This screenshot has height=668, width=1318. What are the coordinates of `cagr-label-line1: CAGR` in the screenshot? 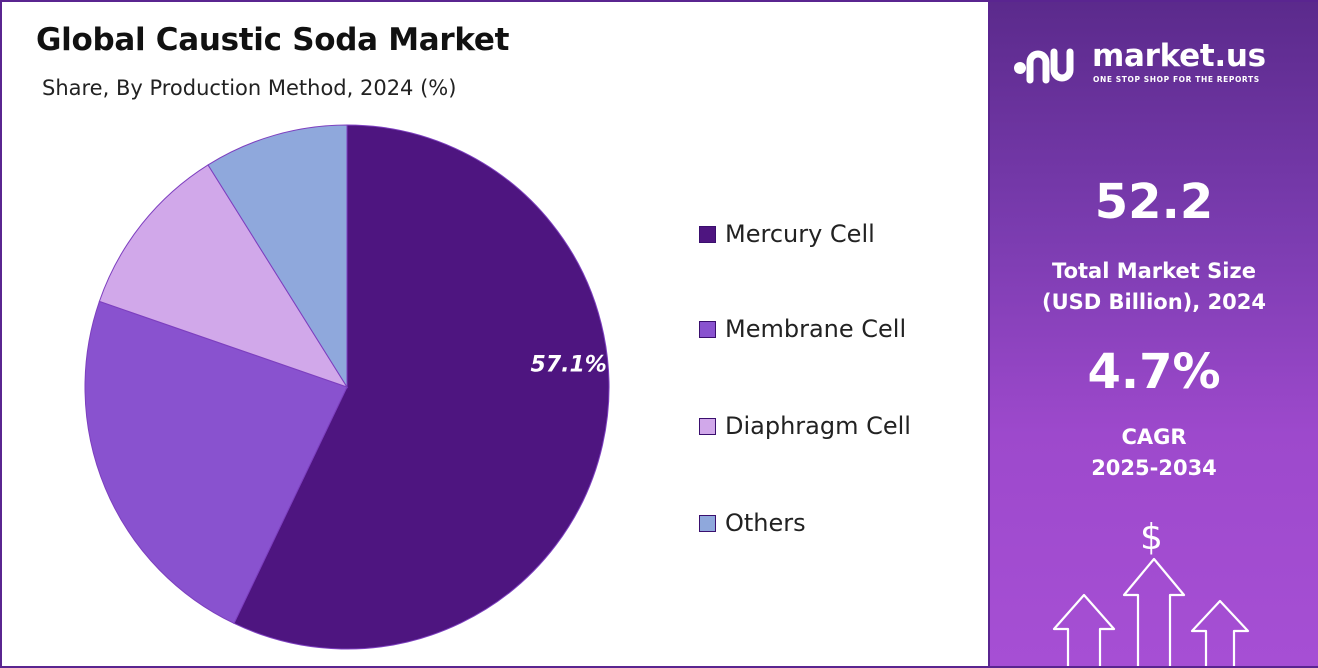 It's located at (1154, 437).